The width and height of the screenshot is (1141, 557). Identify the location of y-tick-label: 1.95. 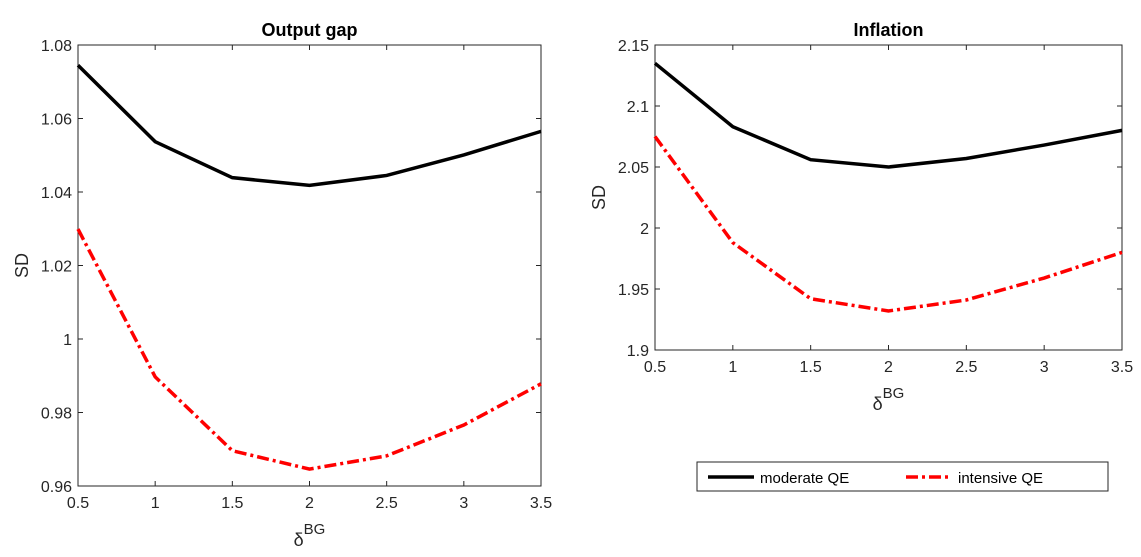
(633, 290).